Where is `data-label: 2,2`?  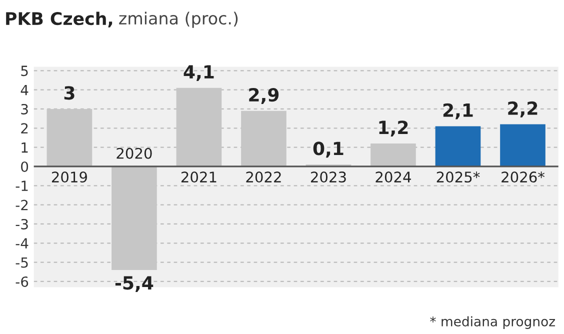 data-label: 2,2 is located at coordinates (523, 109).